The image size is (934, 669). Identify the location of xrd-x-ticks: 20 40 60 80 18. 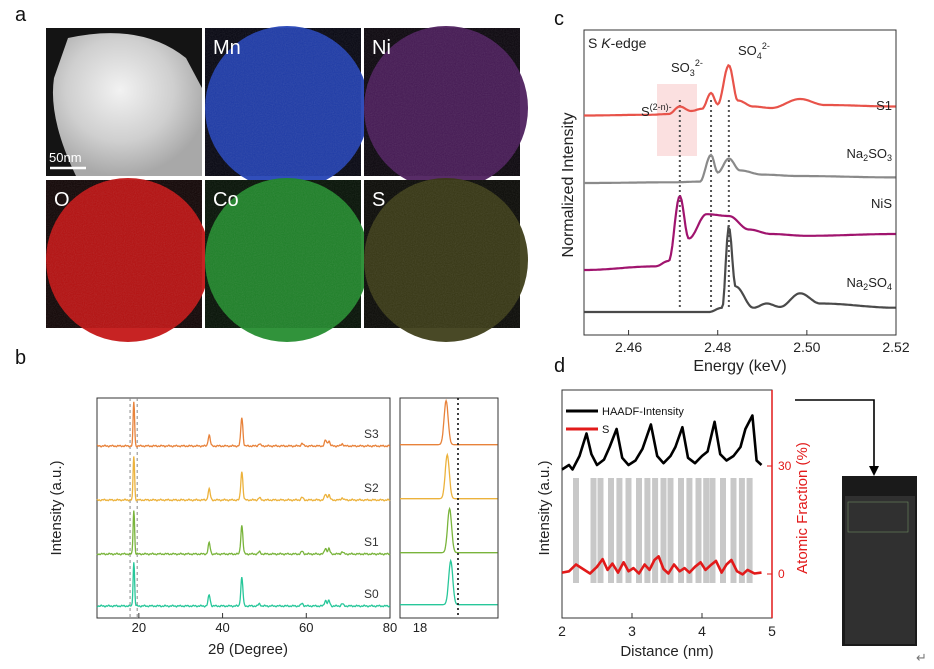
(279, 624).